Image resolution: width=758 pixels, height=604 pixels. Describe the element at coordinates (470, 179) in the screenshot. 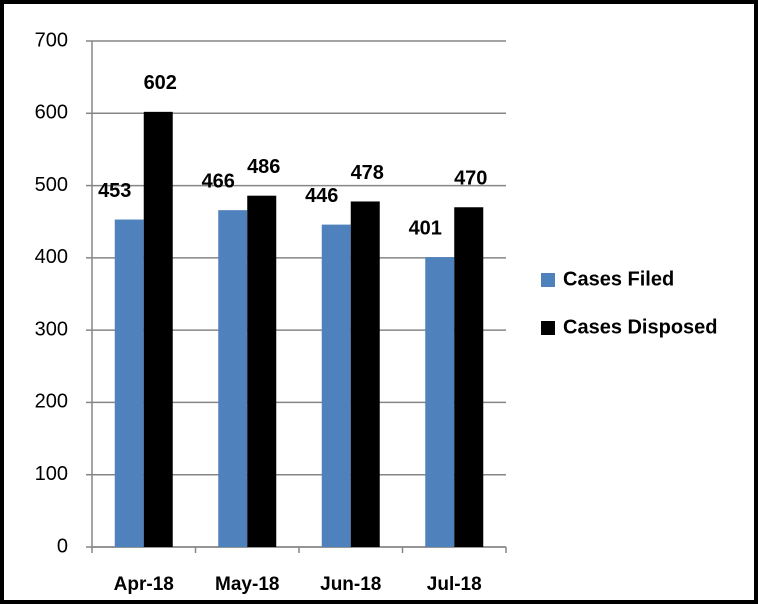

I see `data-label: 470` at that location.